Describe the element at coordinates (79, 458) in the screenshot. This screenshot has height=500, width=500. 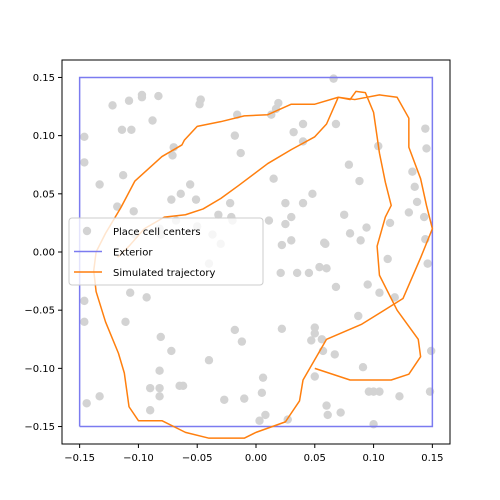
I see `x-tick-label: −0.15` at that location.